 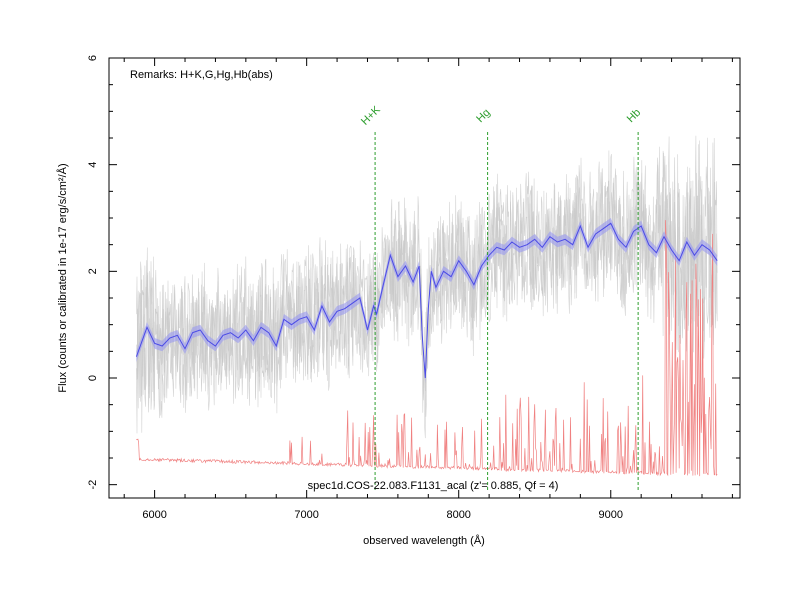 What do you see at coordinates (93, 58) in the screenshot?
I see `y-tick-label: 6` at bounding box center [93, 58].